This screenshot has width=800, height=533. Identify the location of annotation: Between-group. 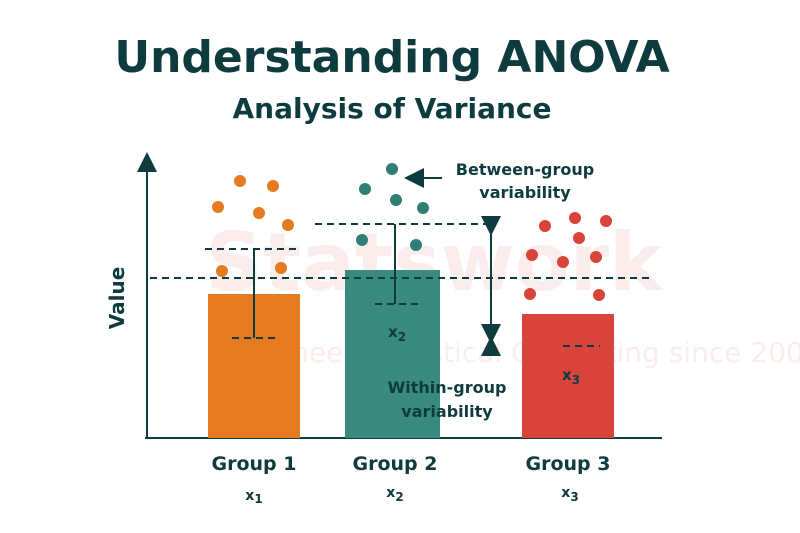
(525, 169).